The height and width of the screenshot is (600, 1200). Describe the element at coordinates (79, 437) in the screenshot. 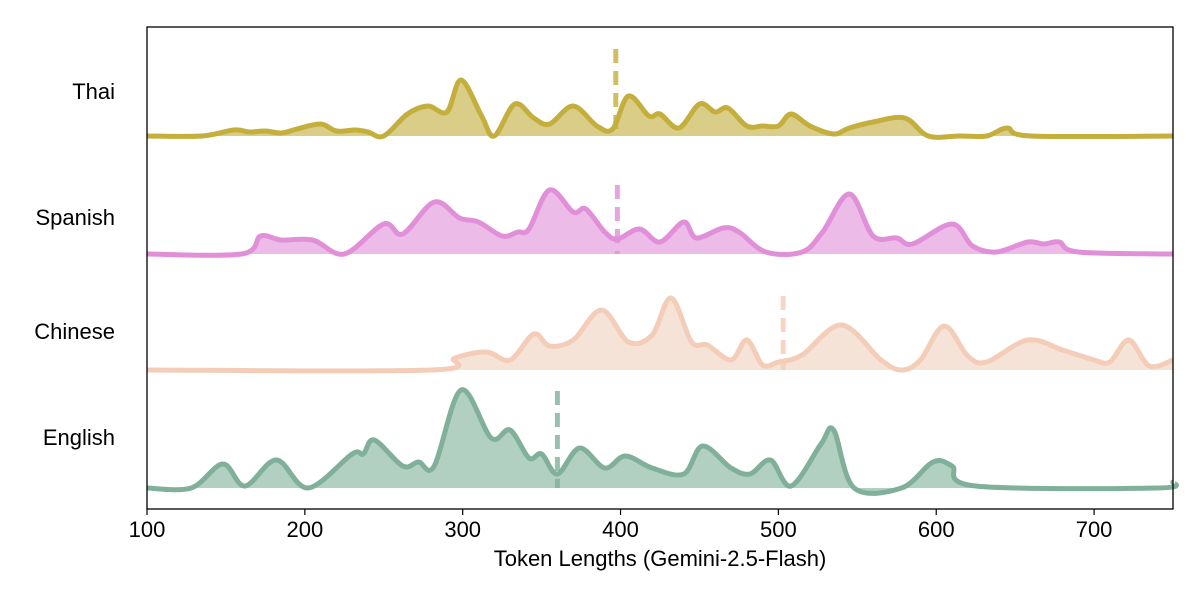

I see `ylabel-english: English` at that location.